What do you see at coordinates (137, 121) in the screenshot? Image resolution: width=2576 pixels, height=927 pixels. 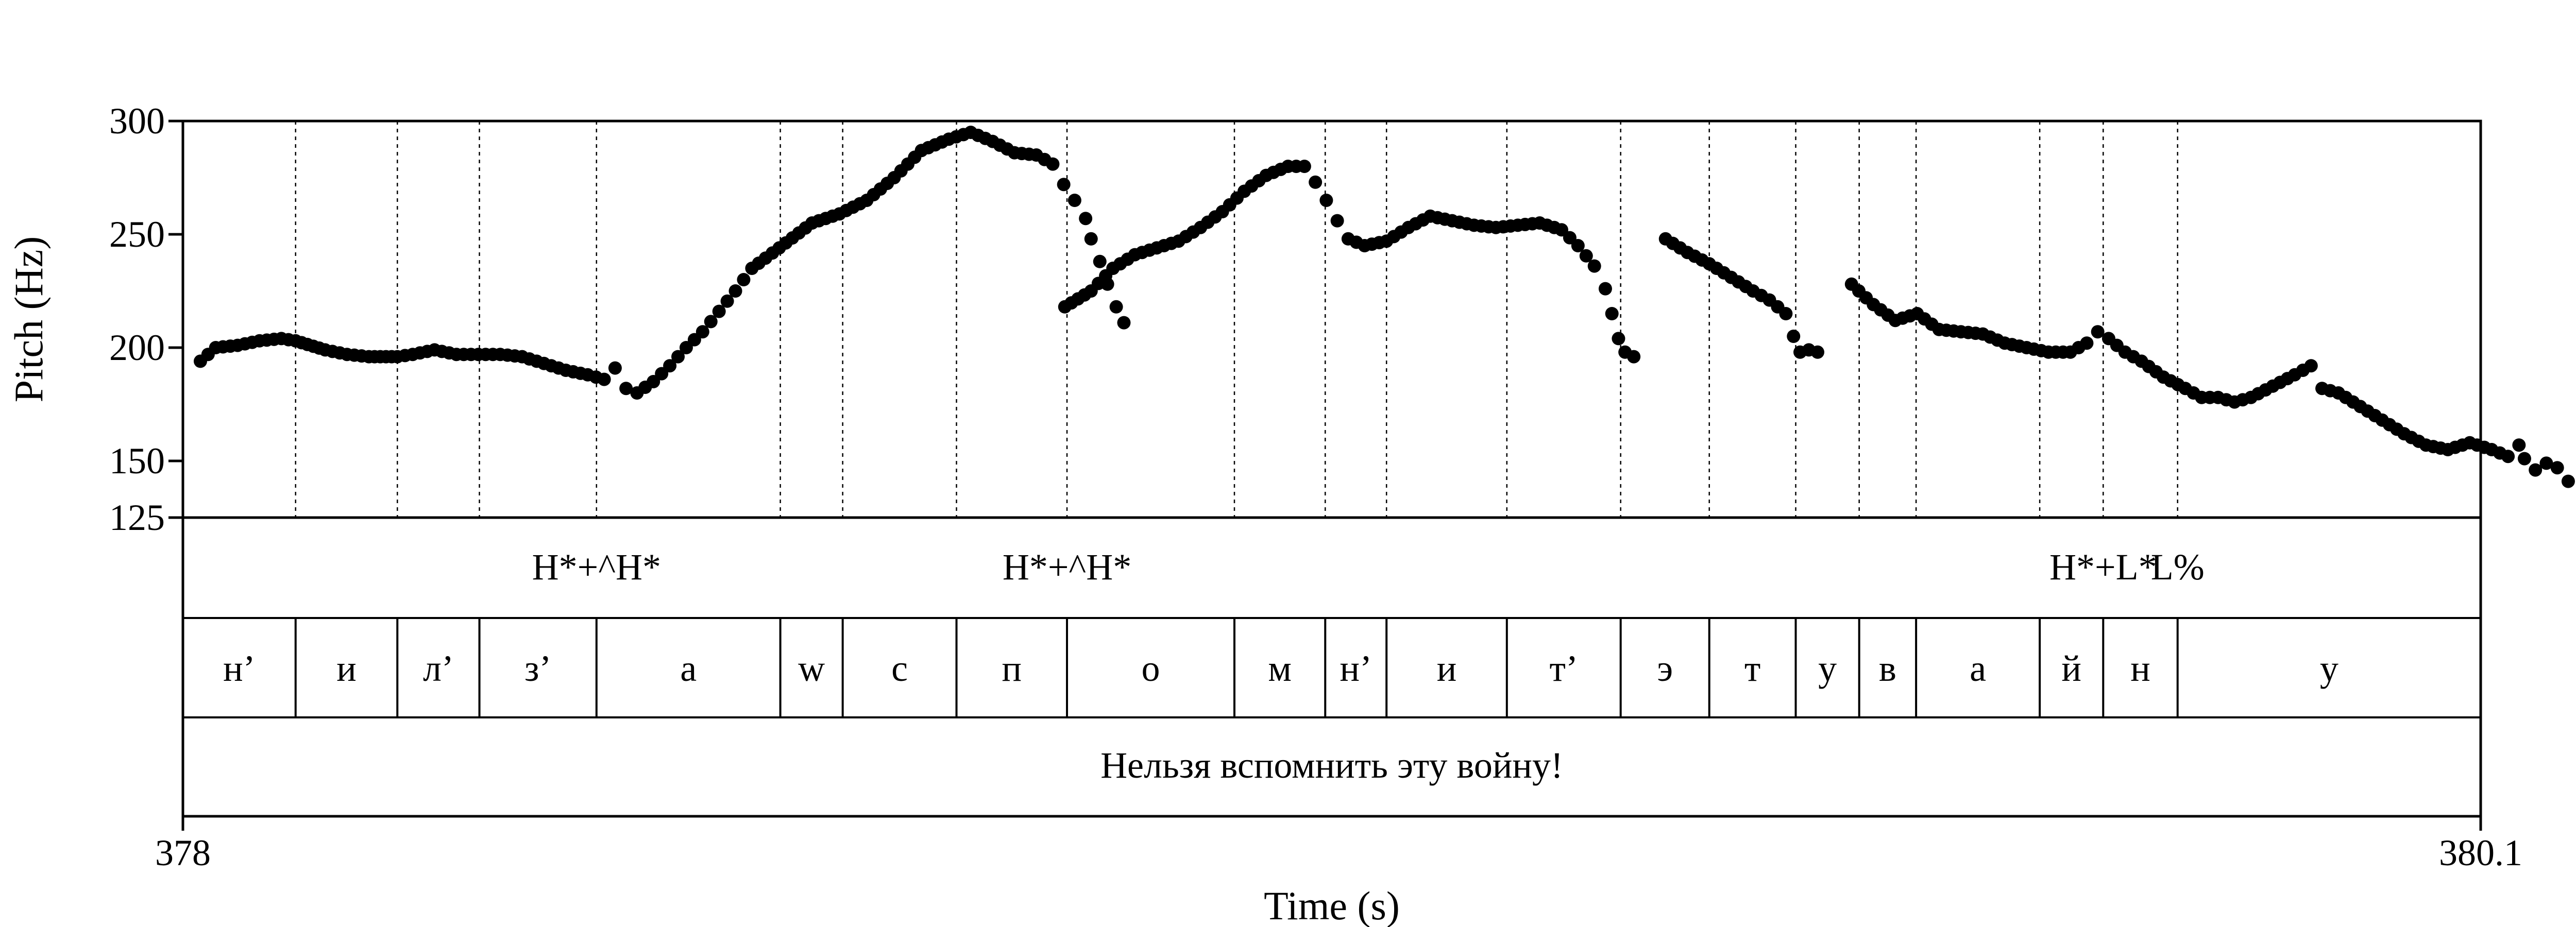 I see `y-tick-label: 300` at bounding box center [137, 121].